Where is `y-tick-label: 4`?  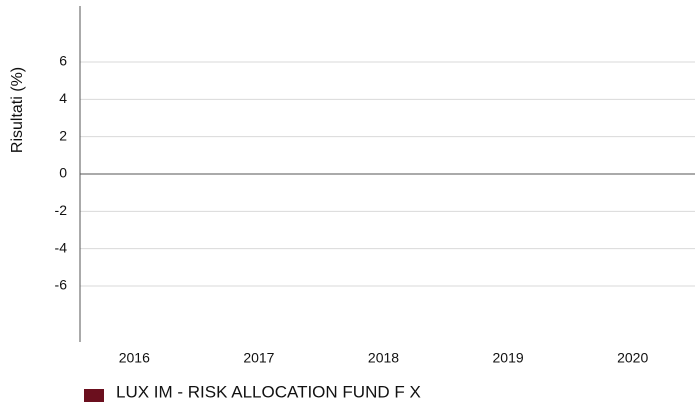 y-tick-label: 4 is located at coordinates (63, 98).